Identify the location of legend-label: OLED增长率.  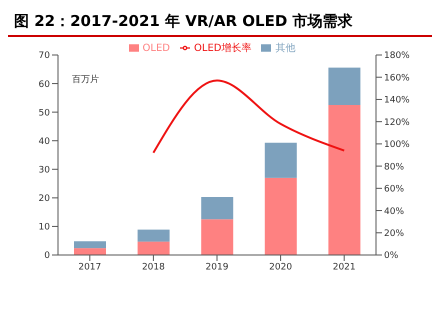
(223, 48).